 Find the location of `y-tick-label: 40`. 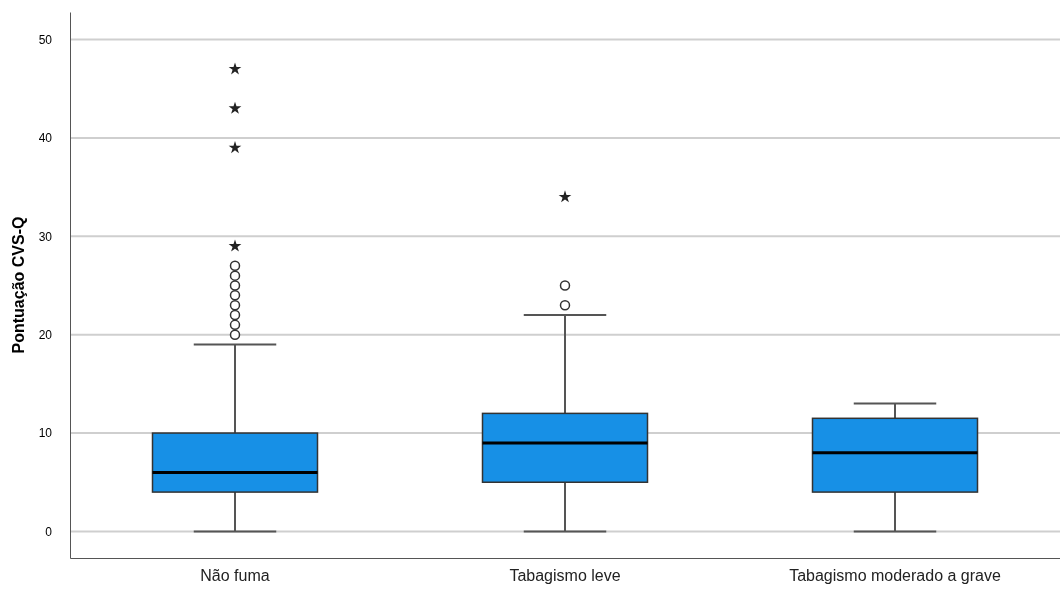

y-tick-label: 40 is located at coordinates (45, 138).